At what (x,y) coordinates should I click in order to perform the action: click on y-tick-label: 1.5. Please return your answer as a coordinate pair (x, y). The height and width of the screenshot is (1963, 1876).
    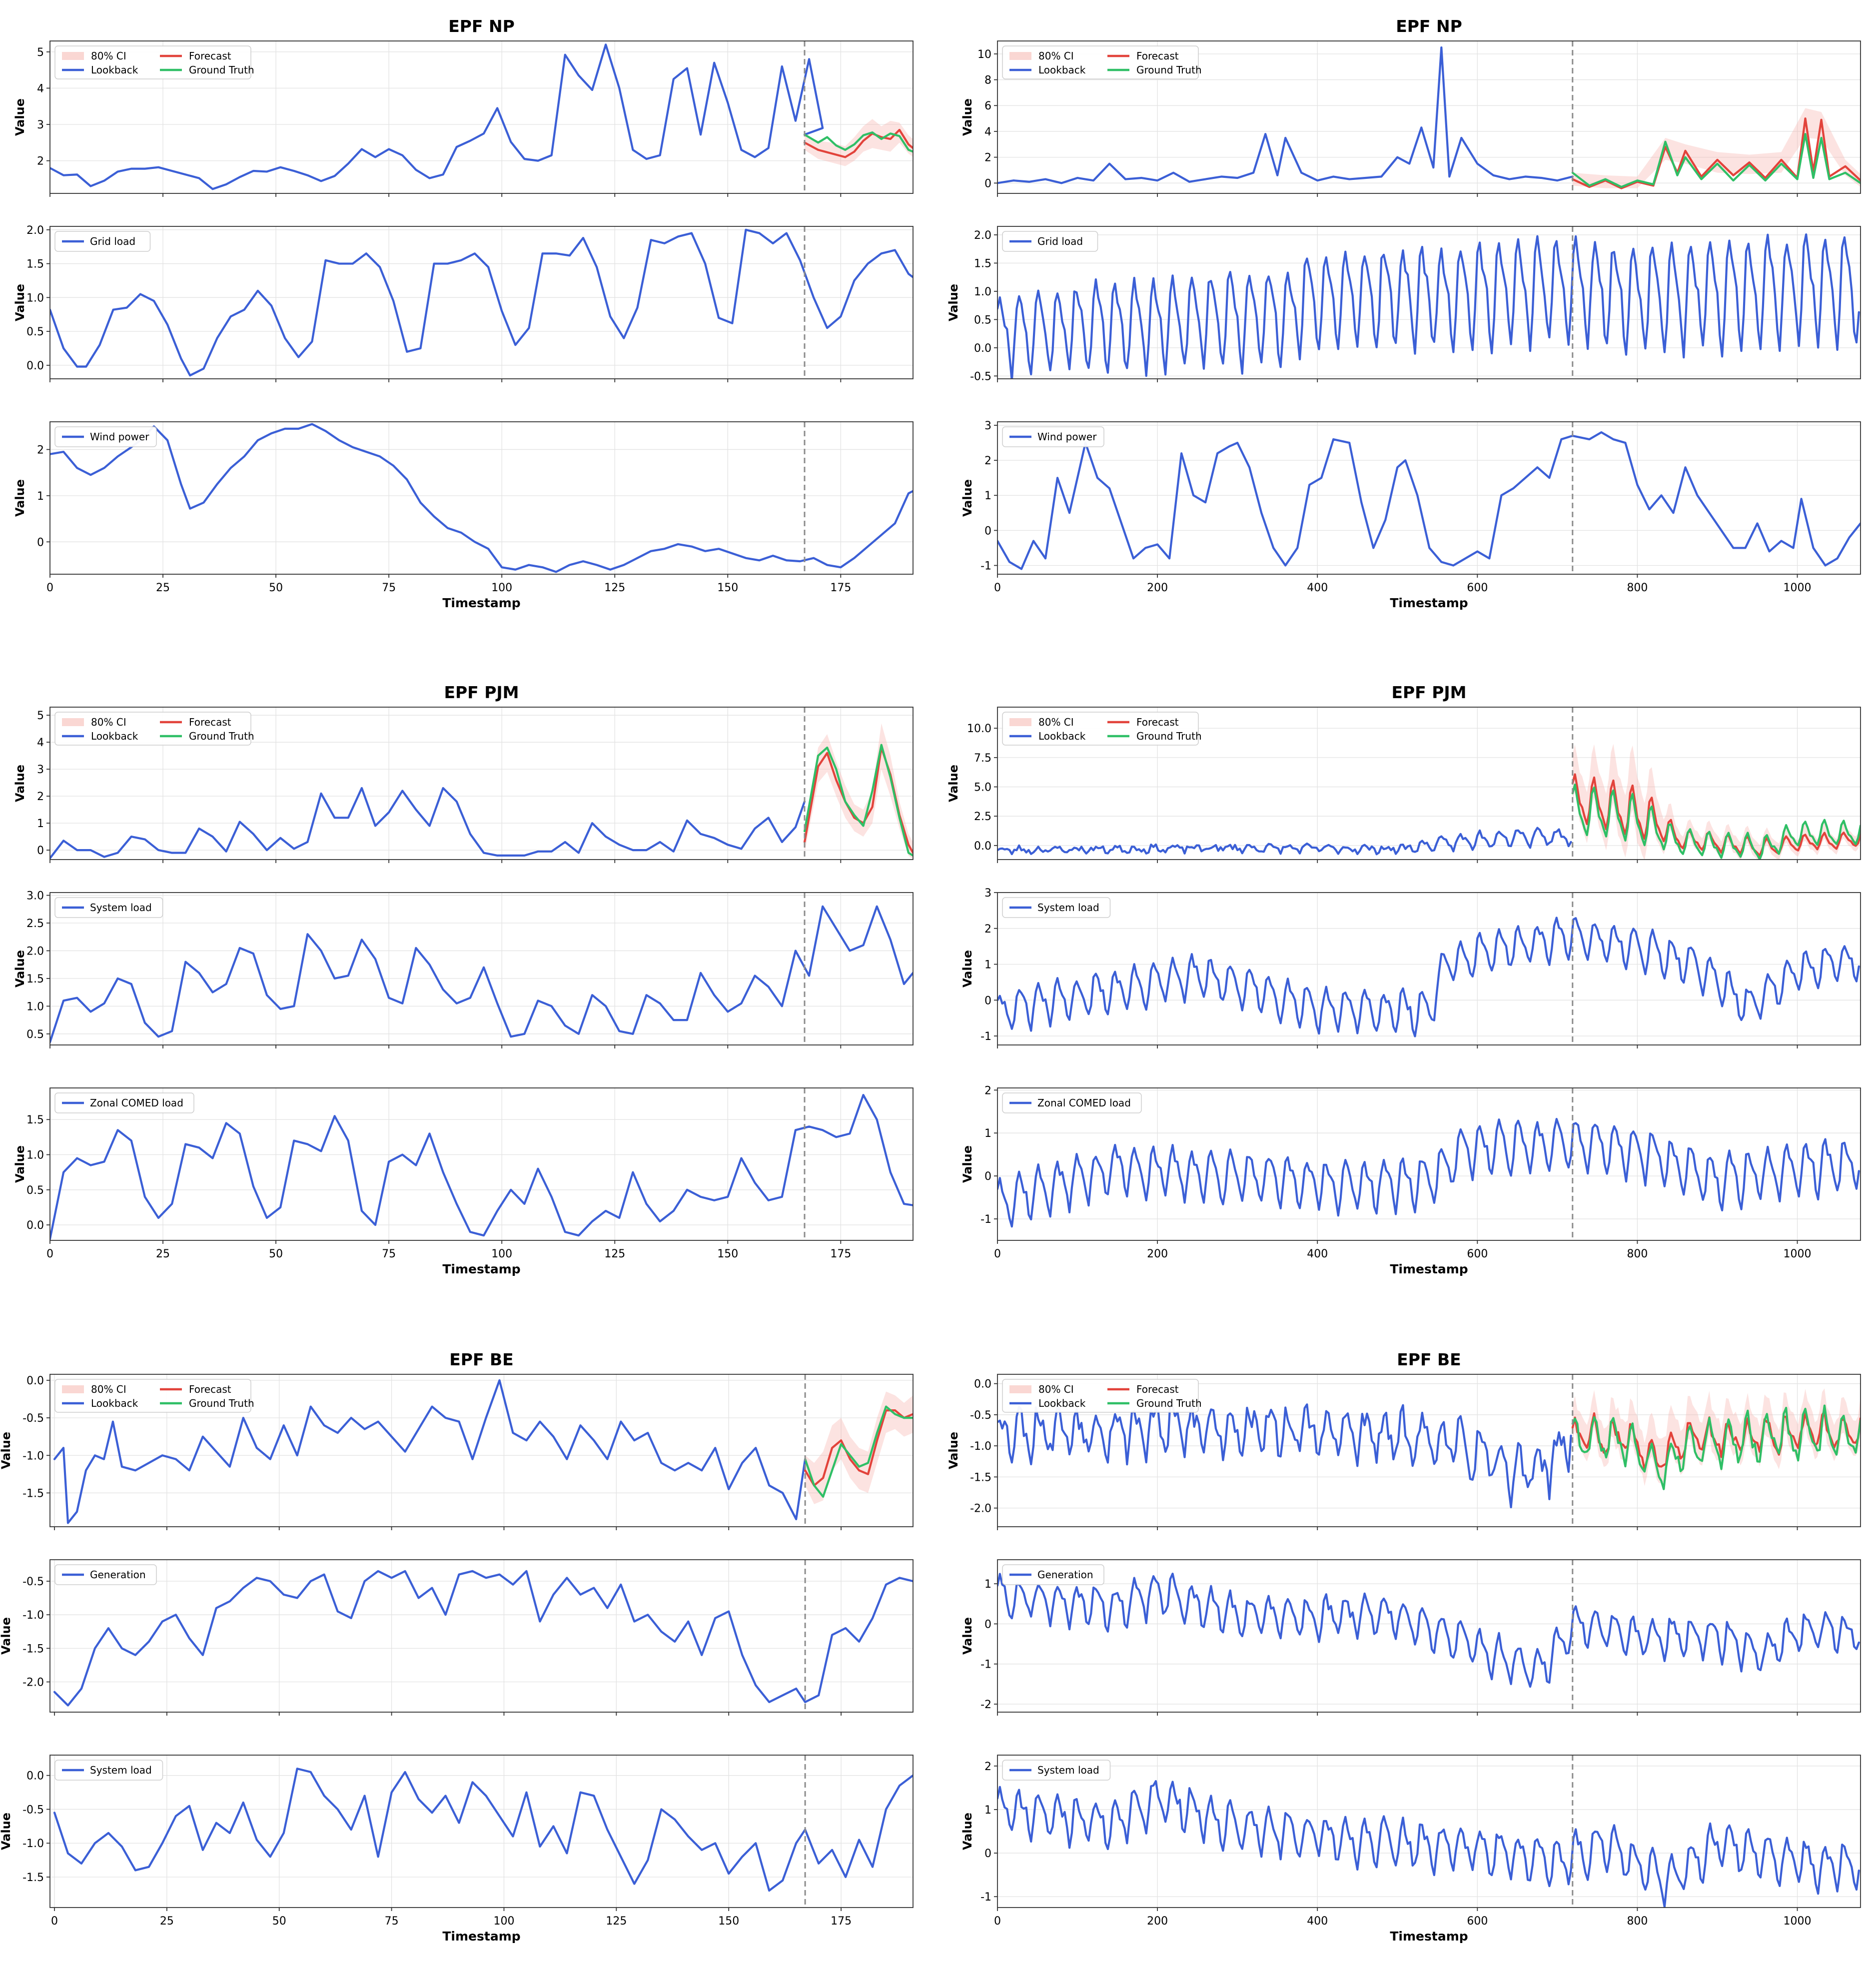
    Looking at the image, I should click on (982, 264).